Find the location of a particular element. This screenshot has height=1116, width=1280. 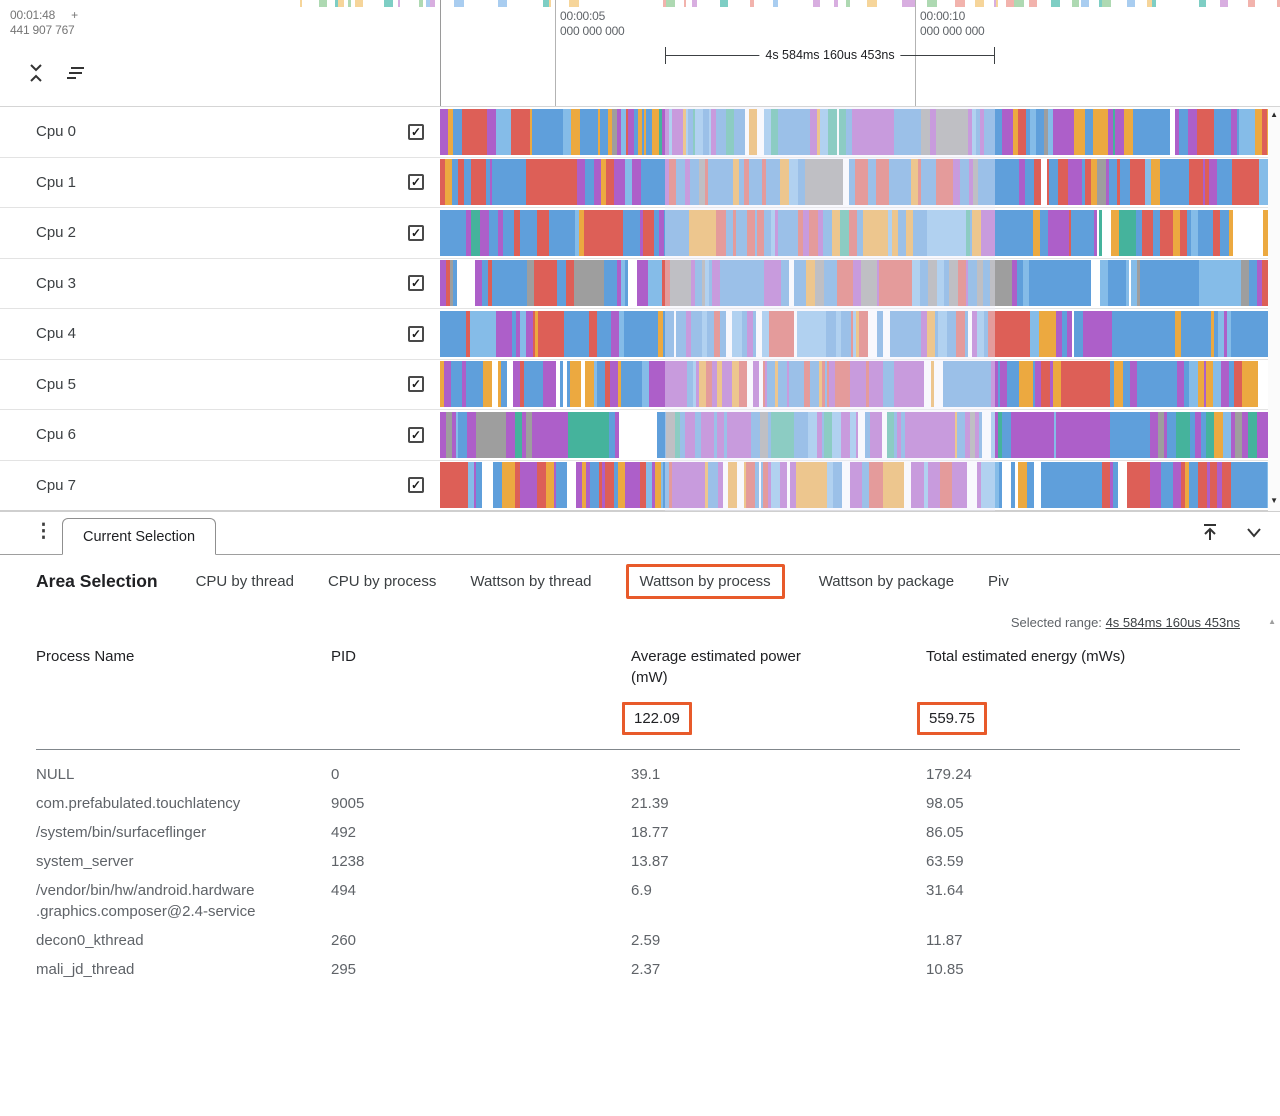

total-avg-power-value: 122.09 is located at coordinates (657, 718).